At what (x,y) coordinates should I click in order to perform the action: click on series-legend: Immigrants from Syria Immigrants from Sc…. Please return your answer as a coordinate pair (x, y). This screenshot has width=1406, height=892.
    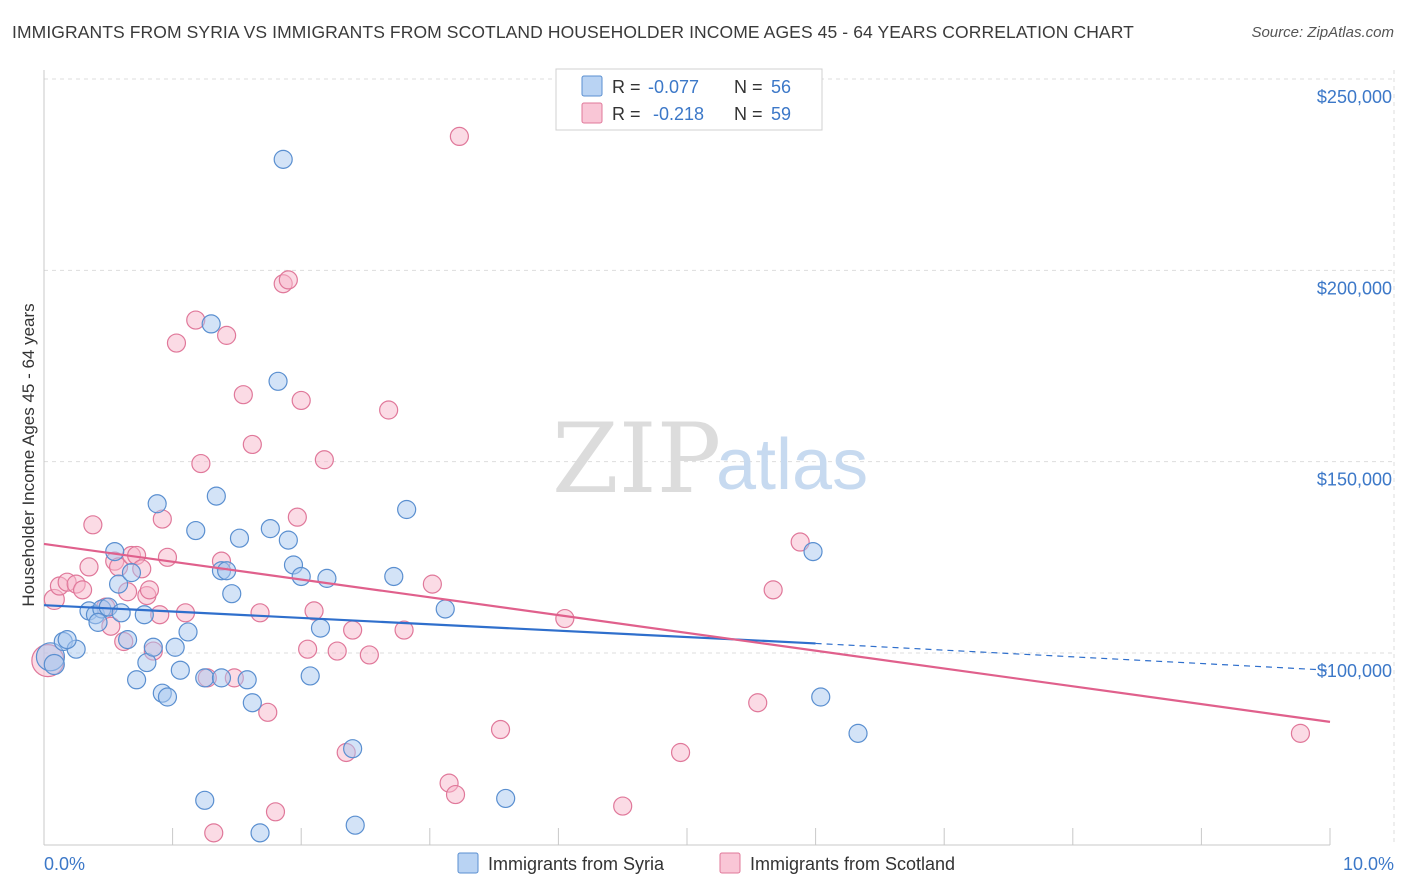
    Looking at the image, I should click on (706, 863).